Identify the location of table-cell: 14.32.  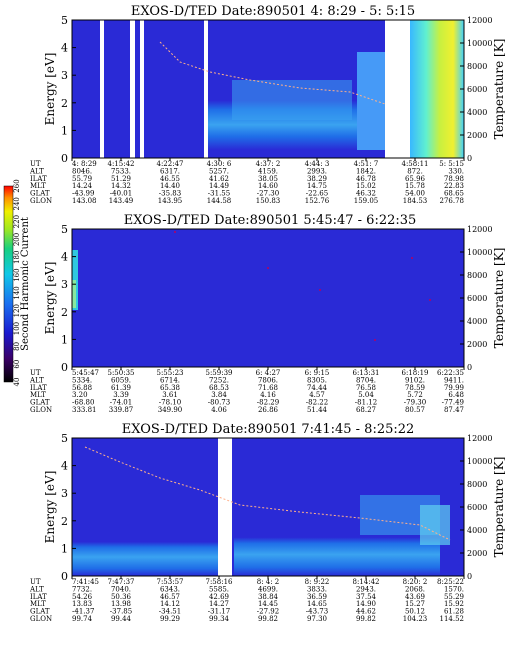
(121, 186).